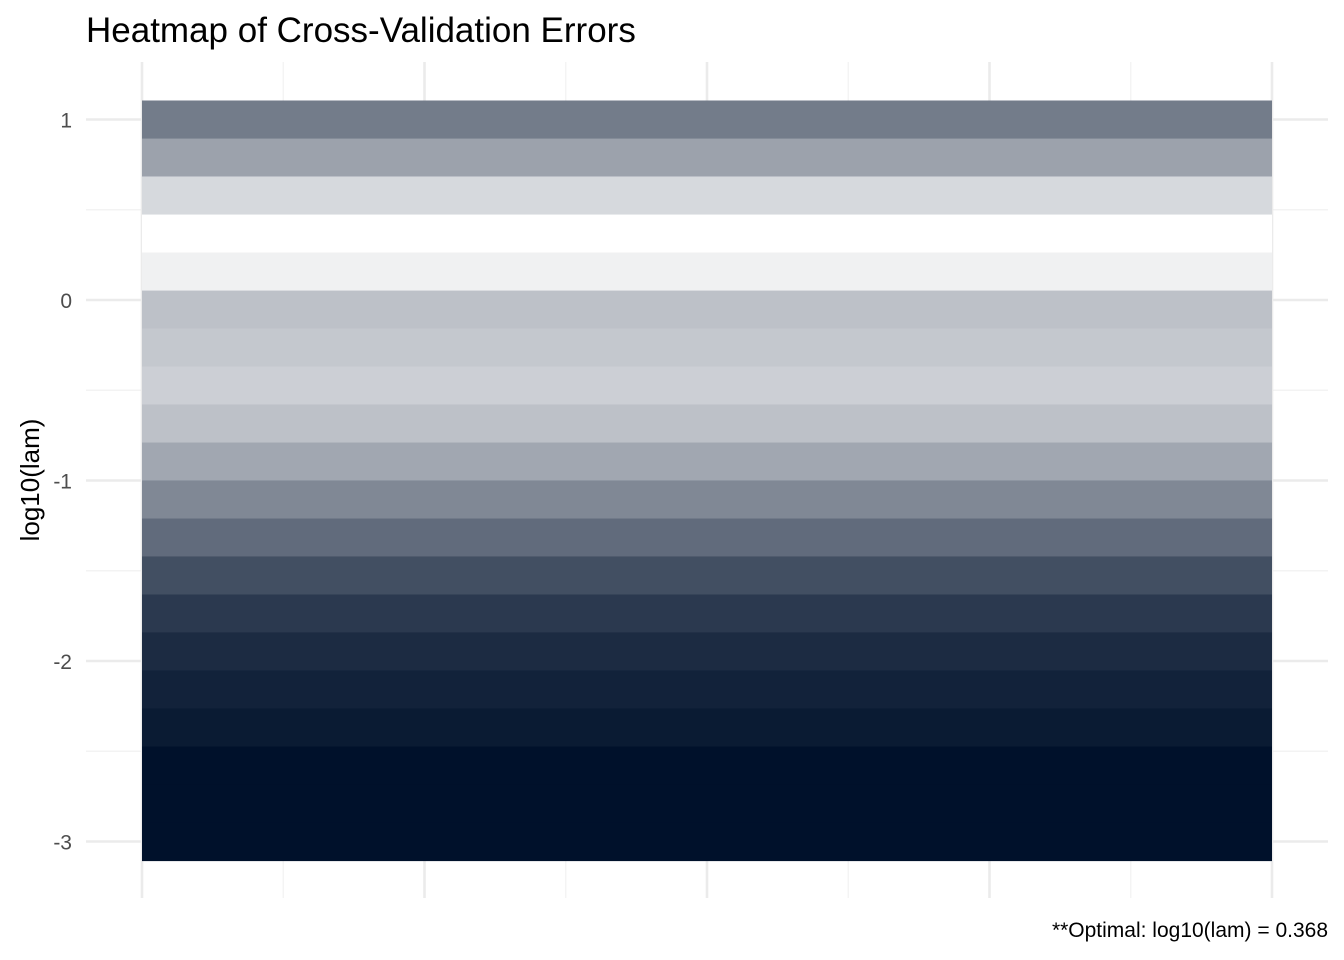 The width and height of the screenshot is (1344, 960). I want to click on y-tick-label: -1, so click(62, 482).